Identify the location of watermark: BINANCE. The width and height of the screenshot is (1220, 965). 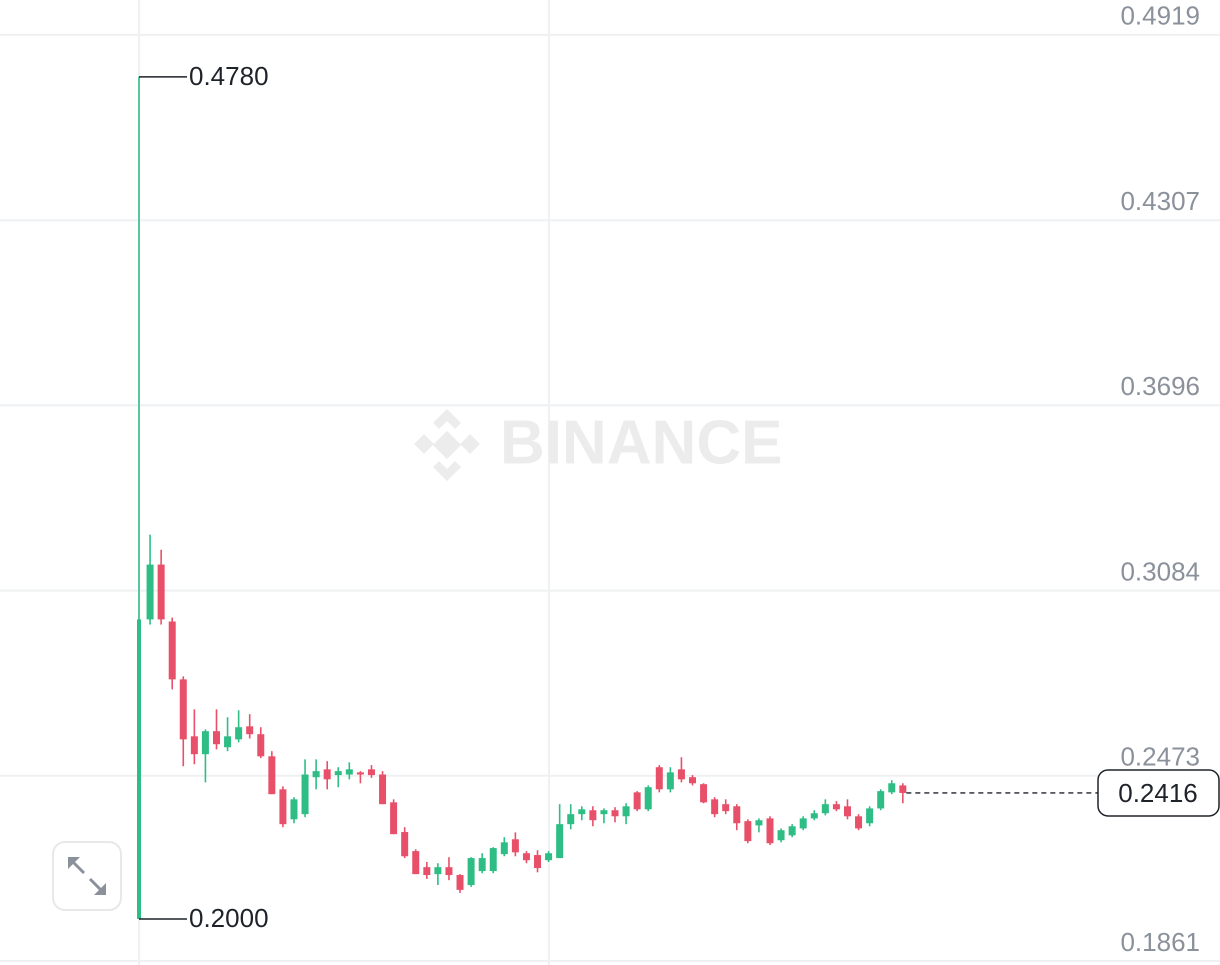
(598, 444).